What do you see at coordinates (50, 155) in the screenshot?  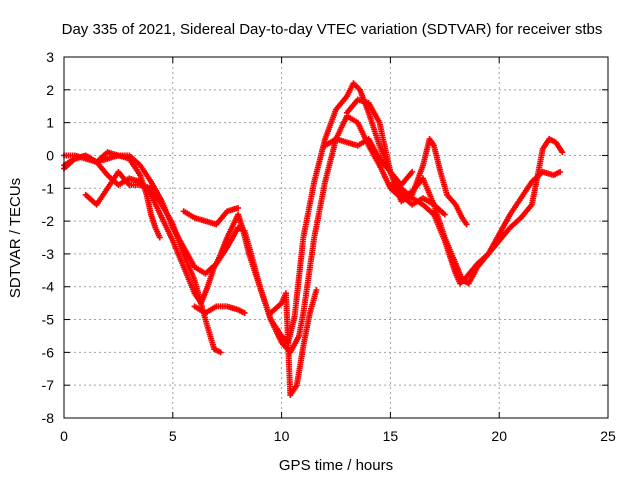 I see `y-tick-label: 0` at bounding box center [50, 155].